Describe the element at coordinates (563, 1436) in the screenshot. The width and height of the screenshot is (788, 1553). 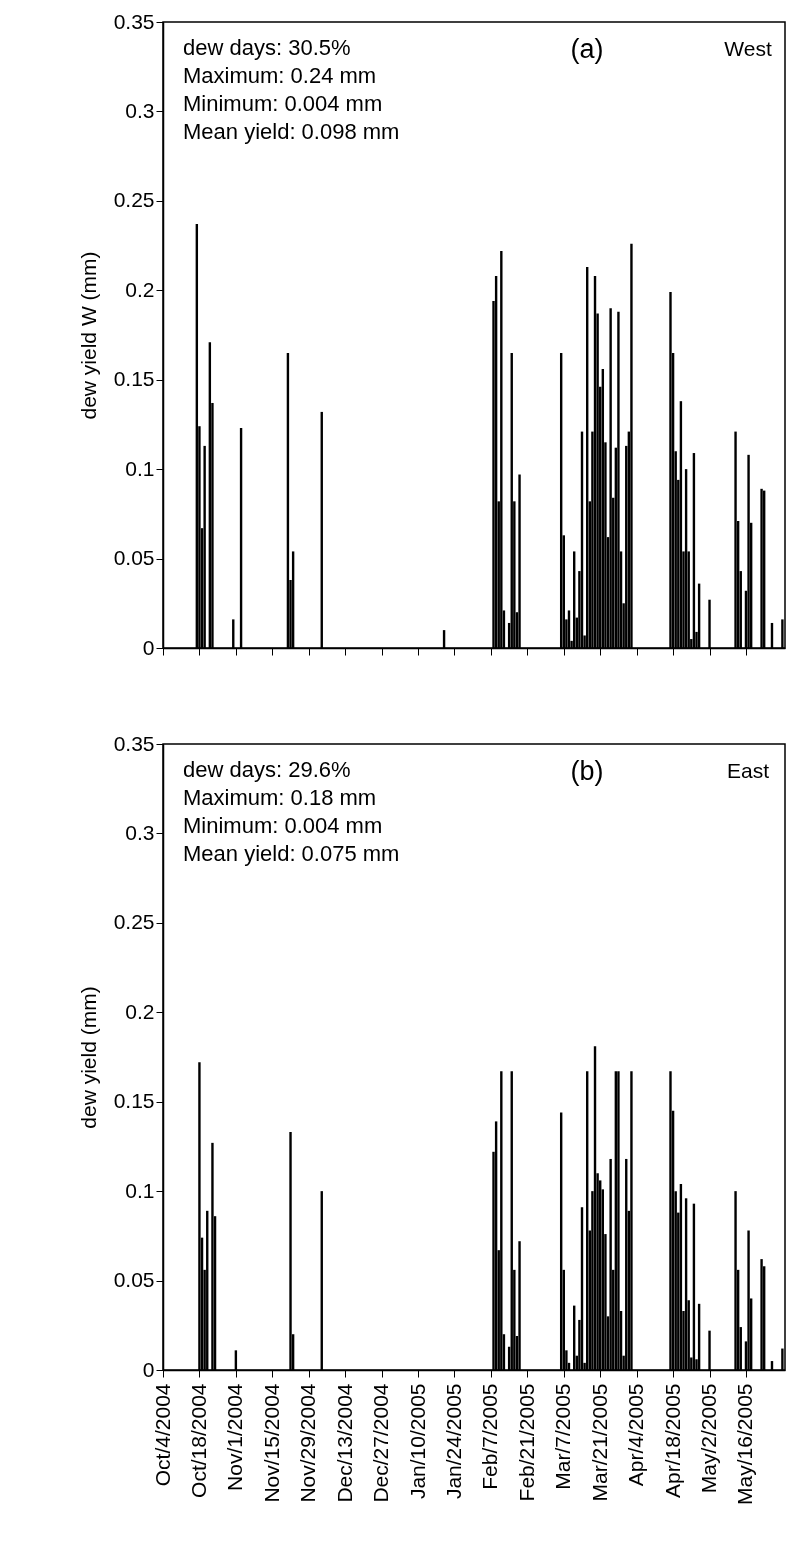
I see `x-tick-label: Mar/7/2005` at that location.